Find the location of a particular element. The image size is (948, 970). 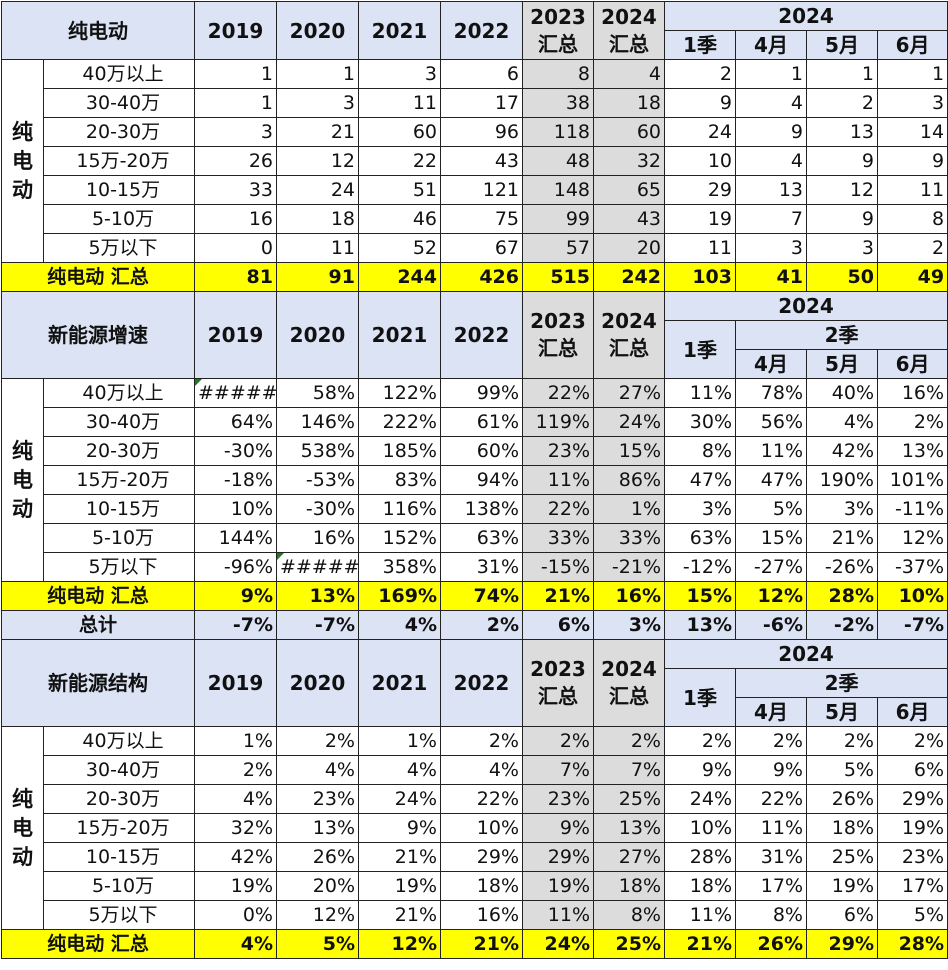

data-cell: 121 is located at coordinates (481, 190).